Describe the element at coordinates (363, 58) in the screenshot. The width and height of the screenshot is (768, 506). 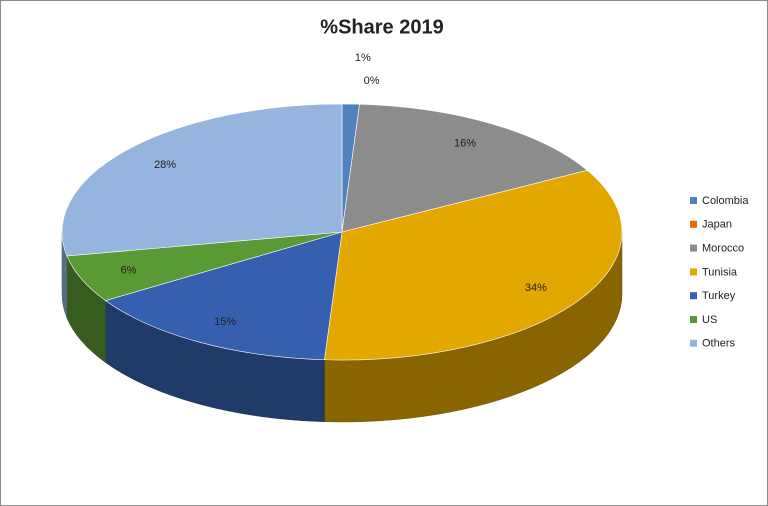
I see `data-label: 1%` at that location.